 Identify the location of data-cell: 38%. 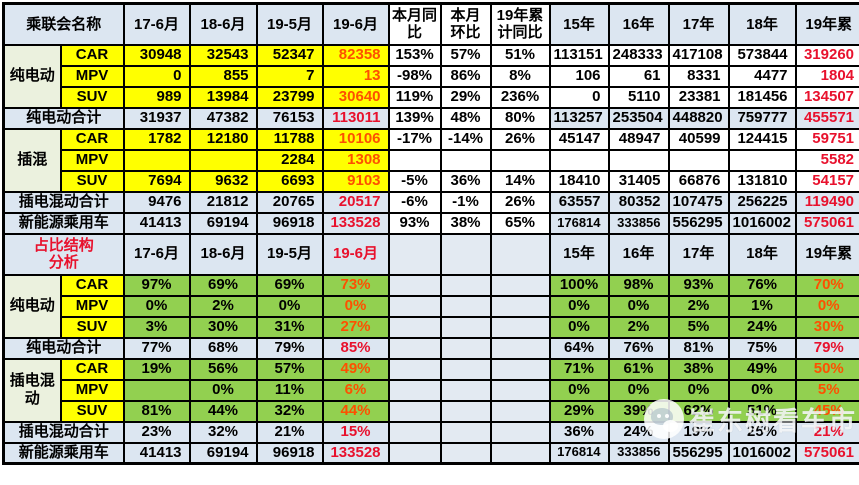
(466, 223).